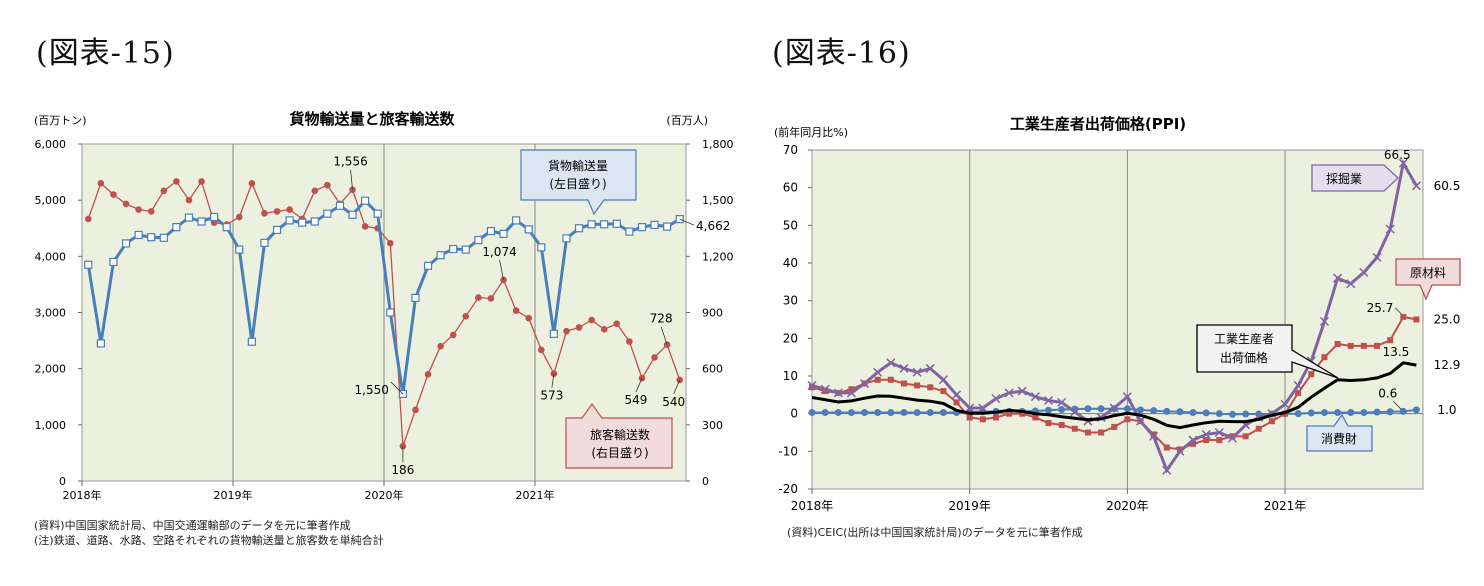 This screenshot has width=1484, height=586. What do you see at coordinates (718, 144) in the screenshot?
I see `y-tick-label-right: 1,800` at bounding box center [718, 144].